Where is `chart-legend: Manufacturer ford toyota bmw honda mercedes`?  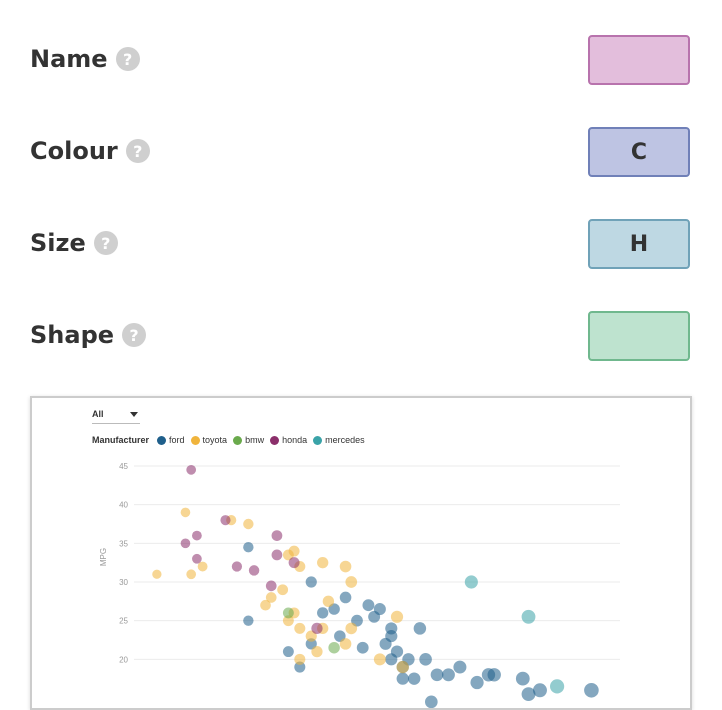 chart-legend: Manufacturer ford toyota bmw honda mercedes is located at coordinates (231, 440).